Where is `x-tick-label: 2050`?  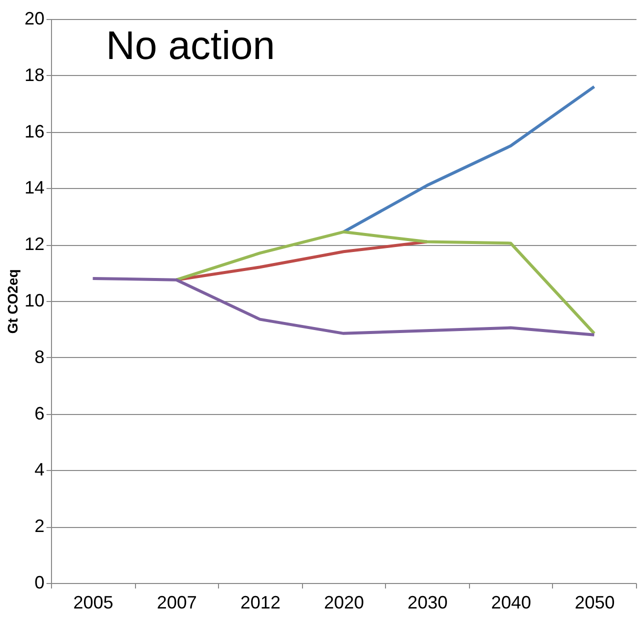 x-tick-label: 2050 is located at coordinates (594, 602).